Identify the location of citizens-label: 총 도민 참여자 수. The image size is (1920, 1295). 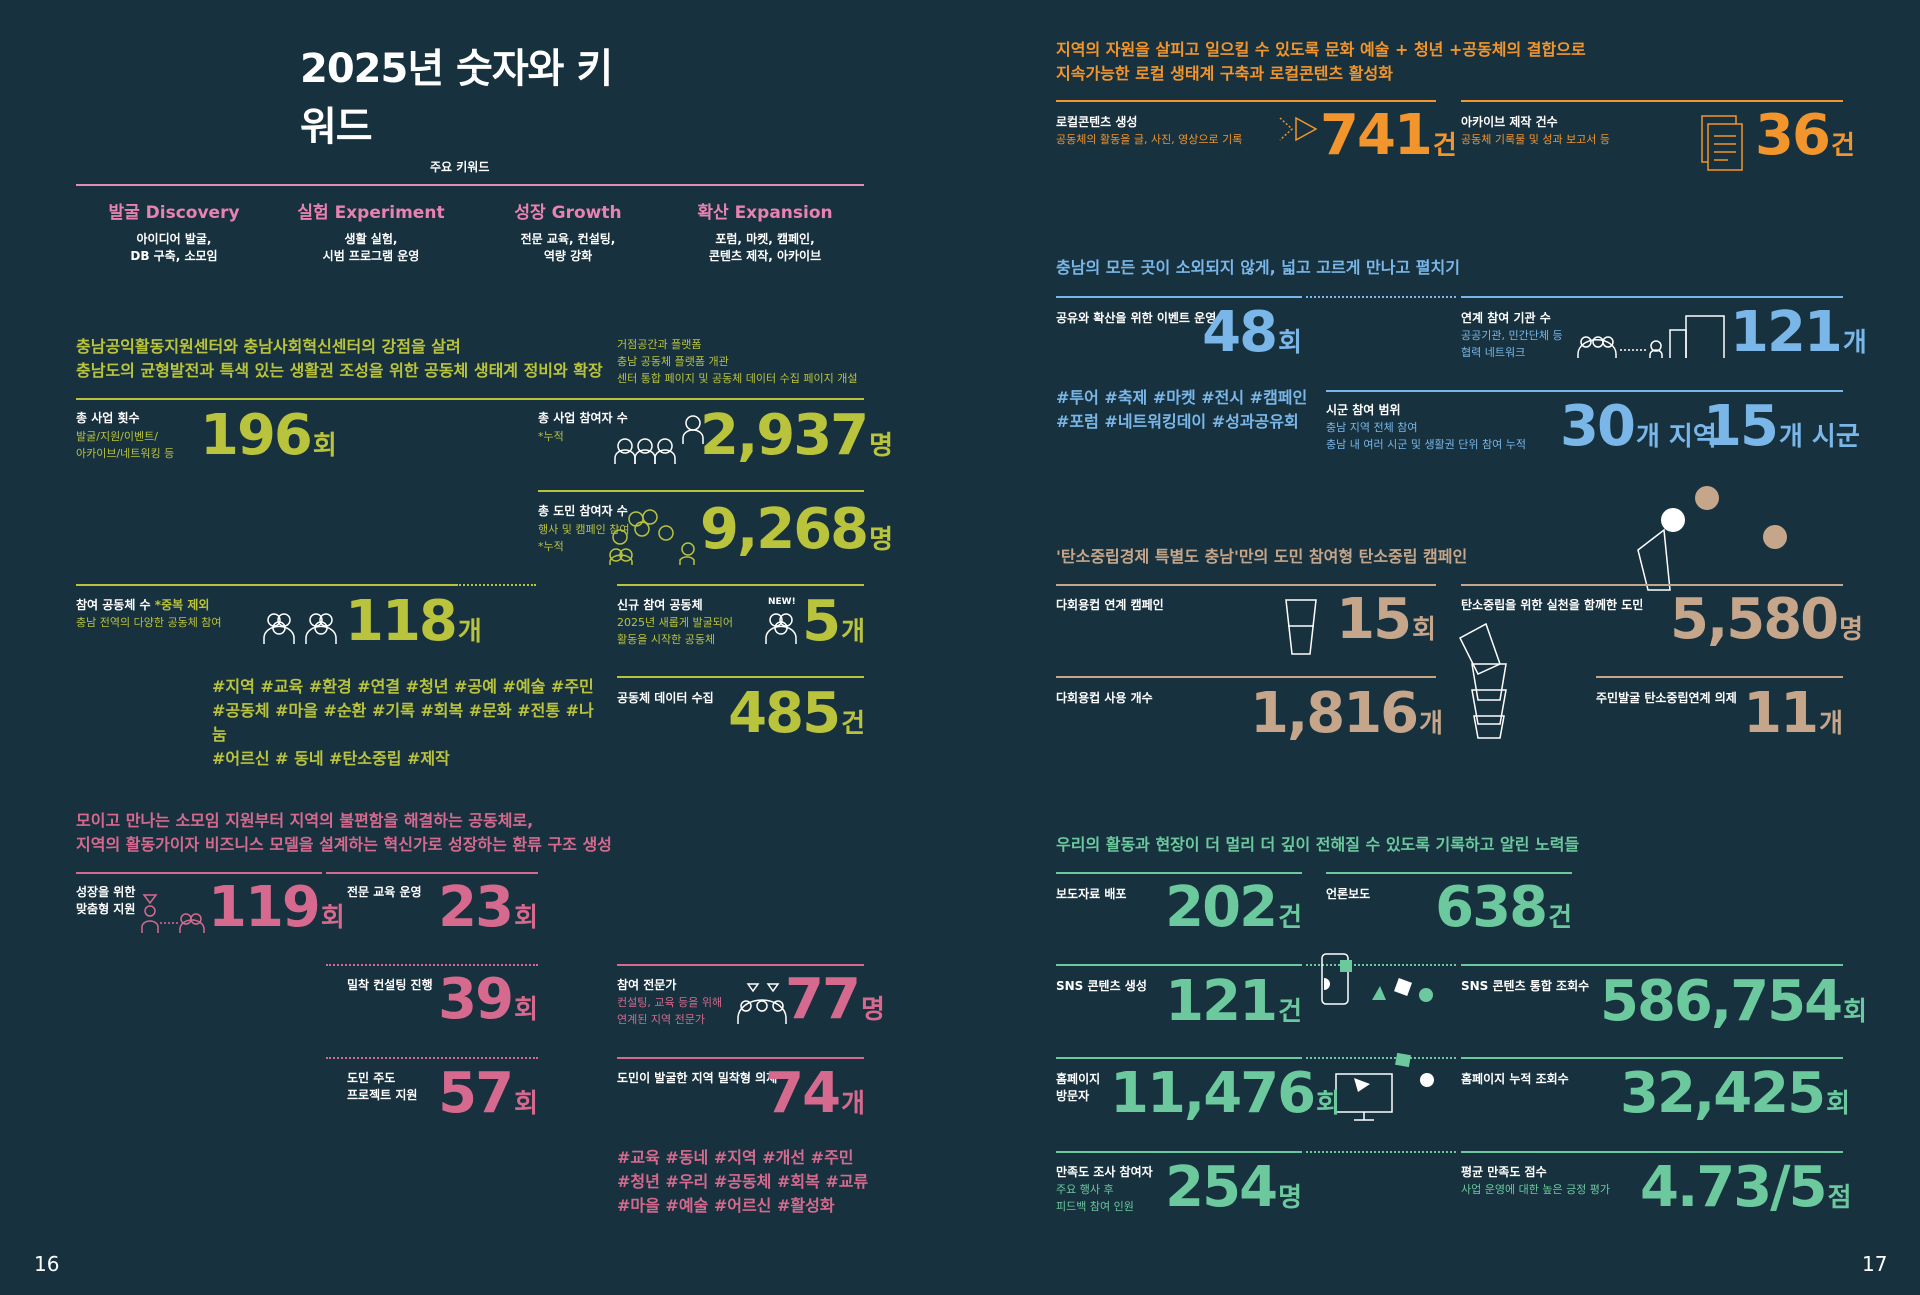
(583, 511).